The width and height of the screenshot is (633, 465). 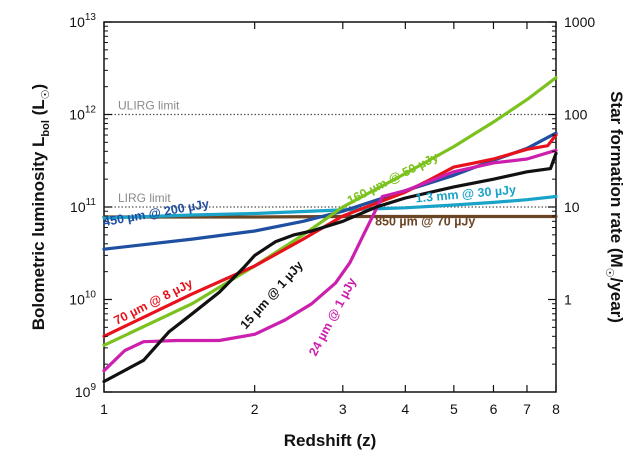 I want to click on series-line-850-um-70-ujy, so click(x=330, y=216).